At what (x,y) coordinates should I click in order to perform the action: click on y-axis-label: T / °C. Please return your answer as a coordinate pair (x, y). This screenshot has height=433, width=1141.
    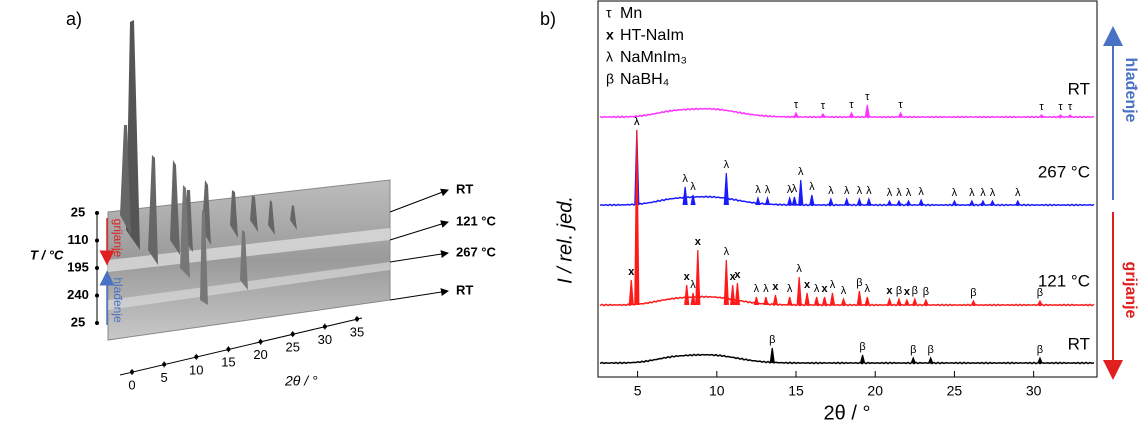
    Looking at the image, I should click on (47, 254).